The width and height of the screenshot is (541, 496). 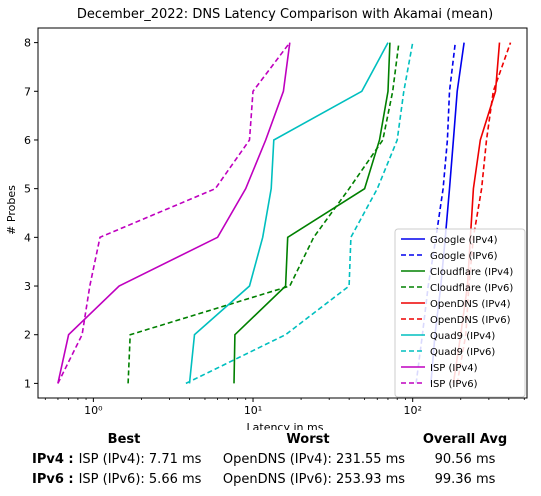 I want to click on x-tick-label: 10⁰, so click(x=93, y=410).